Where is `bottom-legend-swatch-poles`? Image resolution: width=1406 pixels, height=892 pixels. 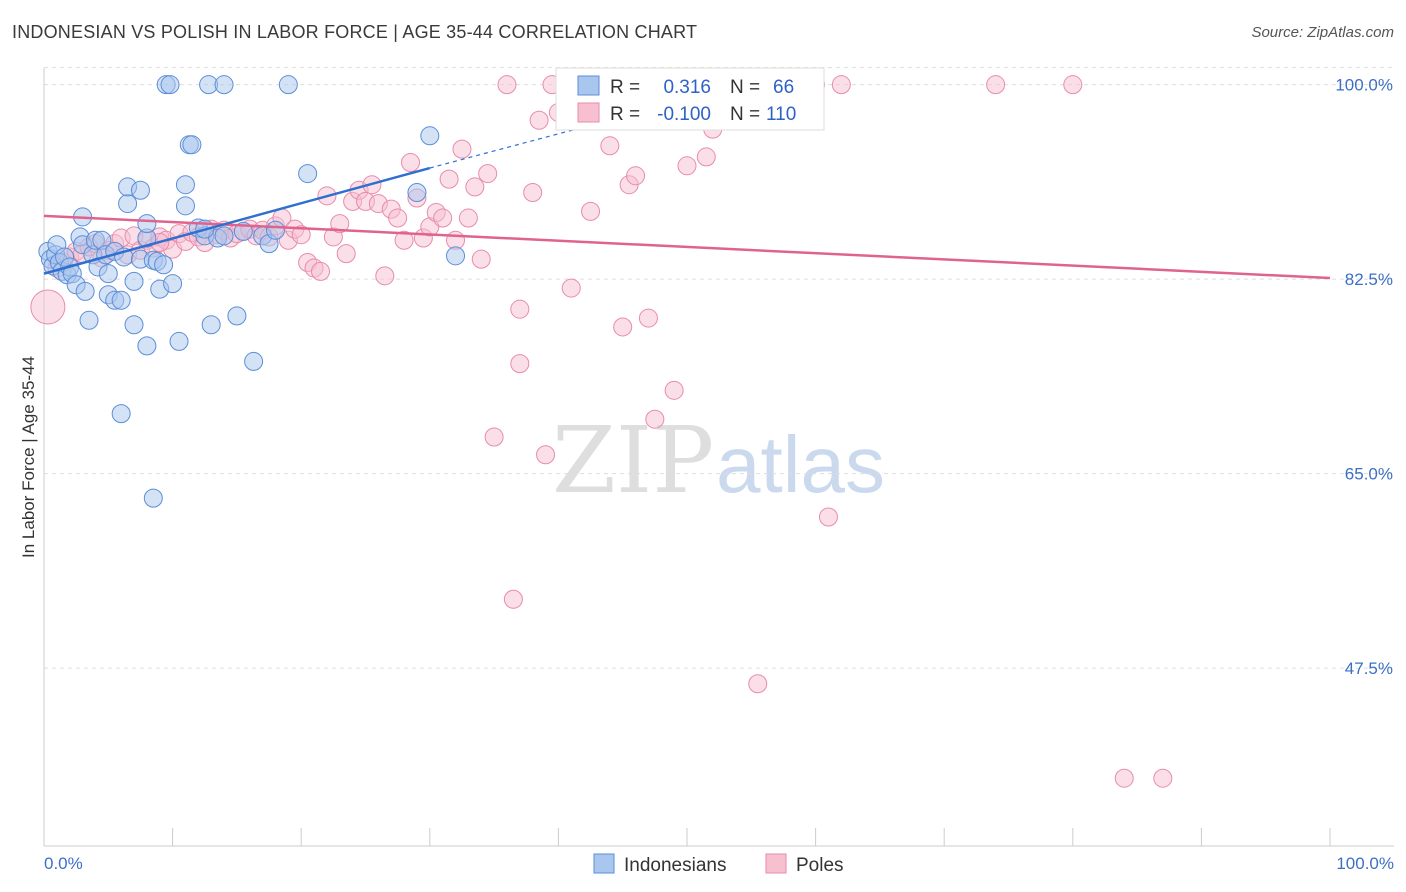 bottom-legend-swatch-poles is located at coordinates (776, 863).